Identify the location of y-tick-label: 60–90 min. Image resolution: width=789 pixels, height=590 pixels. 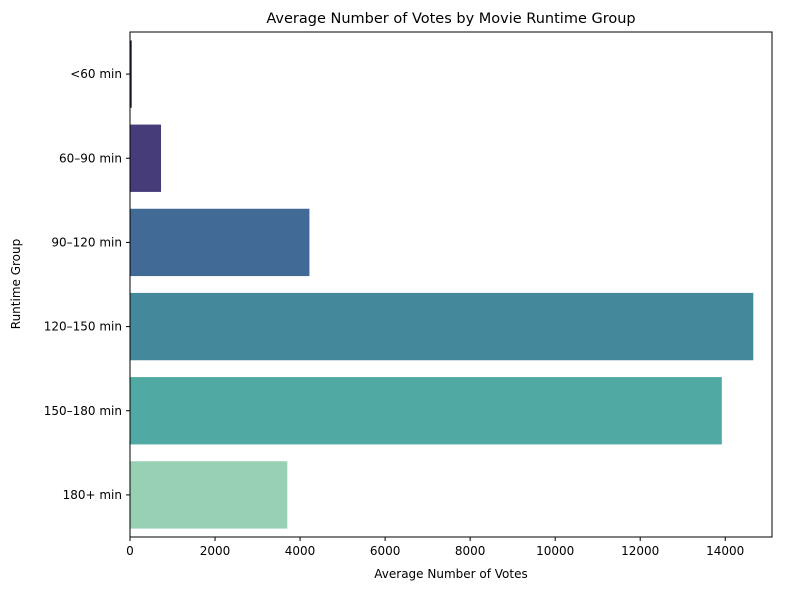
(90, 158).